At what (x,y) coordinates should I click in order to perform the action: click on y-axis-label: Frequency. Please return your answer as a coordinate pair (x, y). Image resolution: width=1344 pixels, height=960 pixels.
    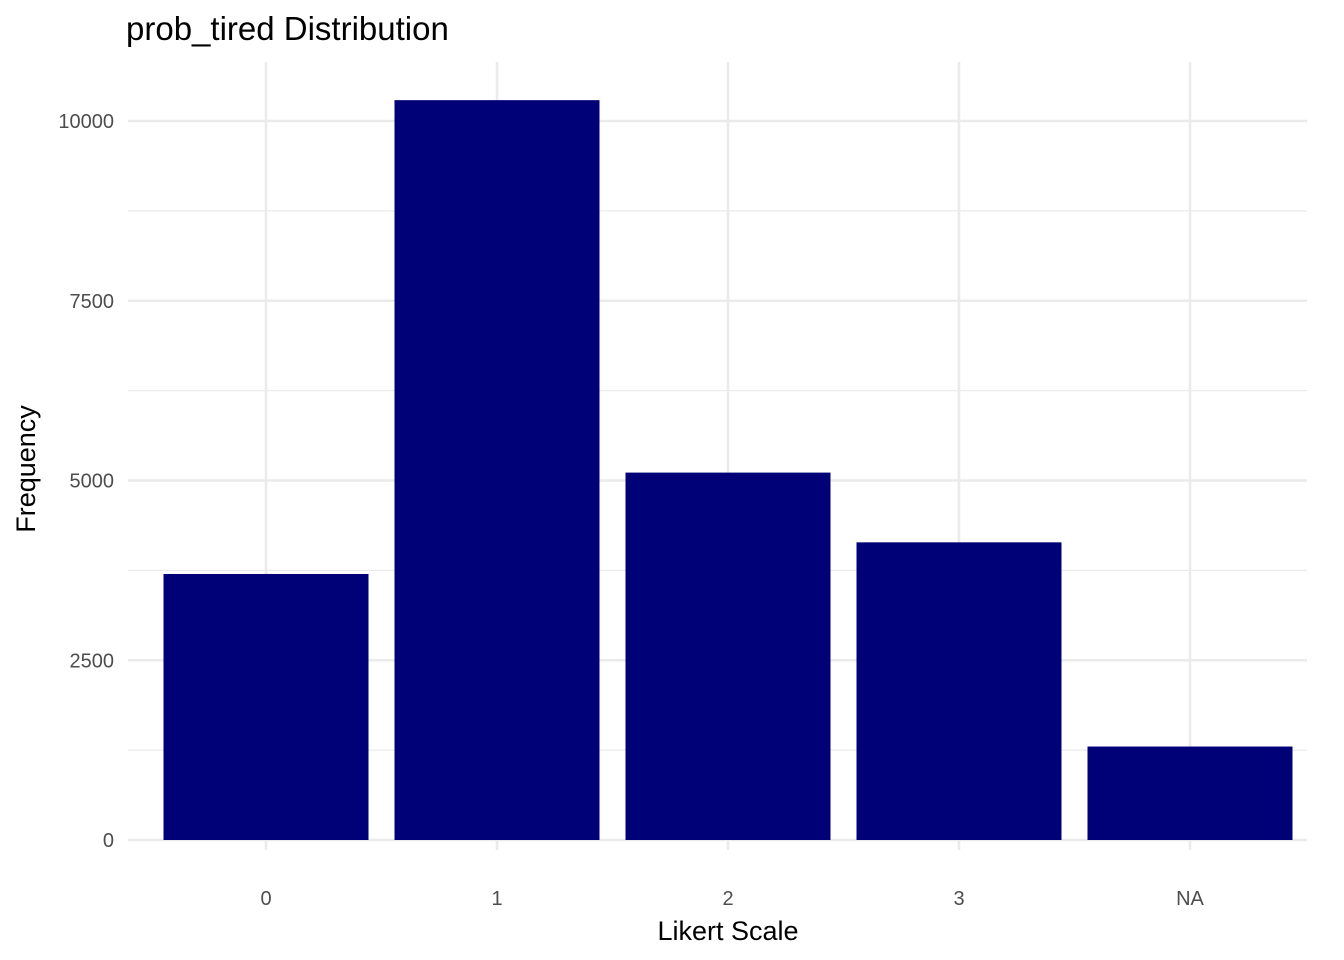
    Looking at the image, I should click on (26, 469).